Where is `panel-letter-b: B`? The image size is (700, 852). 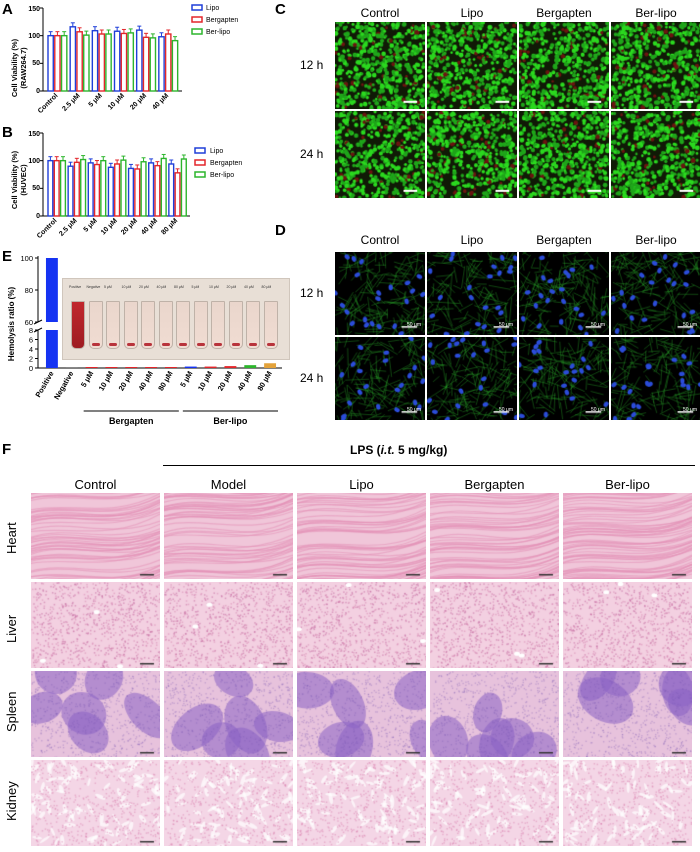
panel-letter-b: B is located at coordinates (7, 132).